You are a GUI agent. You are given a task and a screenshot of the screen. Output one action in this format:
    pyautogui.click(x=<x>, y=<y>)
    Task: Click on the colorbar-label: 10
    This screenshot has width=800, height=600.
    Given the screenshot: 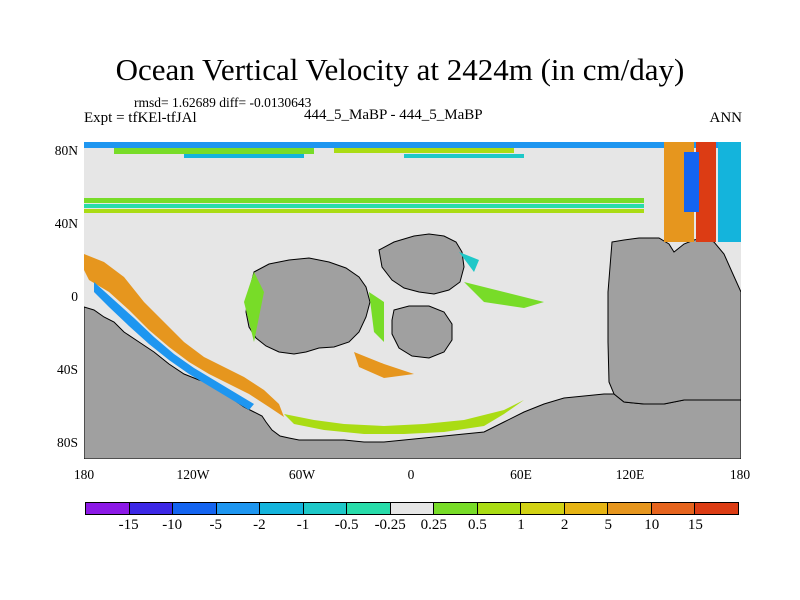 What is the action you would take?
    pyautogui.click(x=652, y=525)
    